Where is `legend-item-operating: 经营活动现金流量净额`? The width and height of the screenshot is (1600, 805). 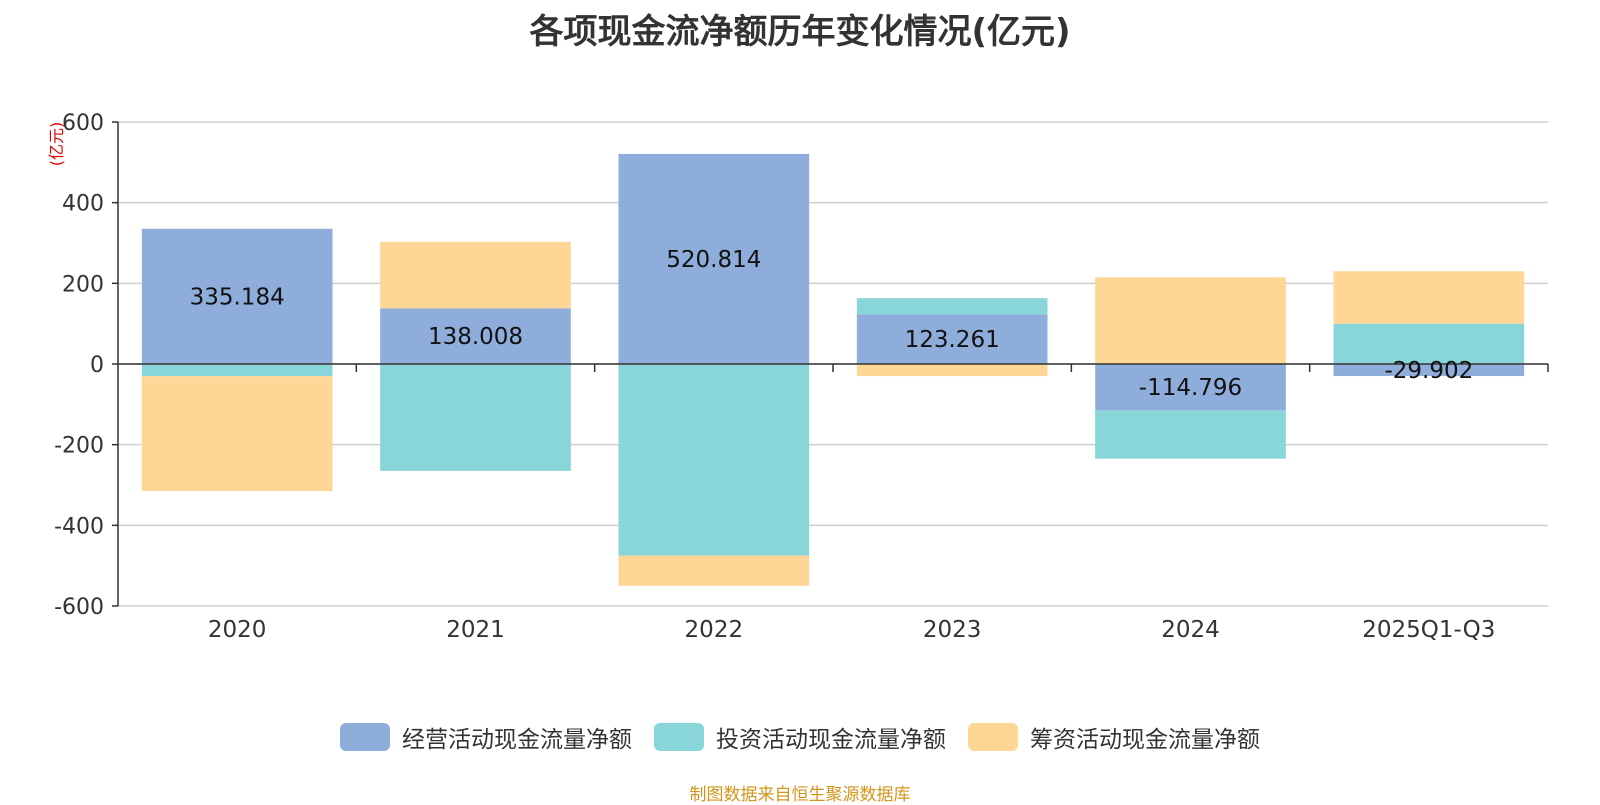 legend-item-operating: 经营活动现金流量净额 is located at coordinates (486, 737).